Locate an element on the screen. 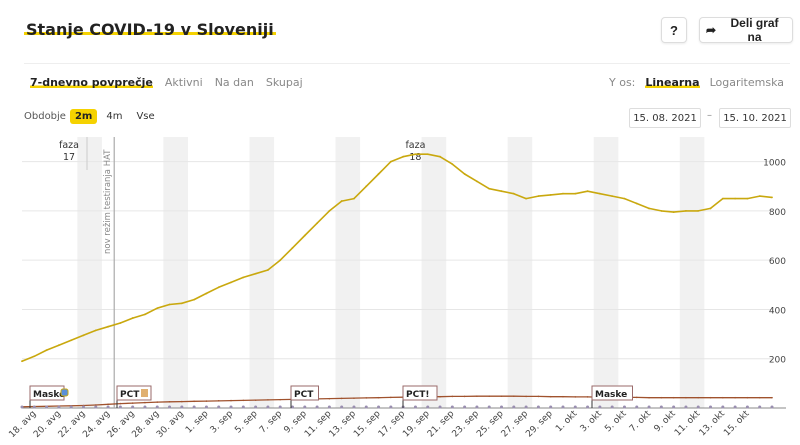 This screenshot has width=800, height=445. header-divider is located at coordinates (407, 63).